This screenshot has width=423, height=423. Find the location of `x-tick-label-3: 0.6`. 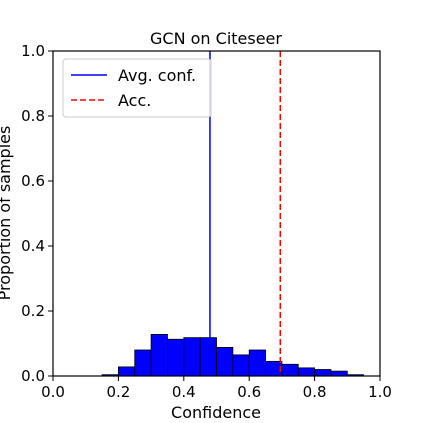

x-tick-label-3: 0.6 is located at coordinates (249, 392).